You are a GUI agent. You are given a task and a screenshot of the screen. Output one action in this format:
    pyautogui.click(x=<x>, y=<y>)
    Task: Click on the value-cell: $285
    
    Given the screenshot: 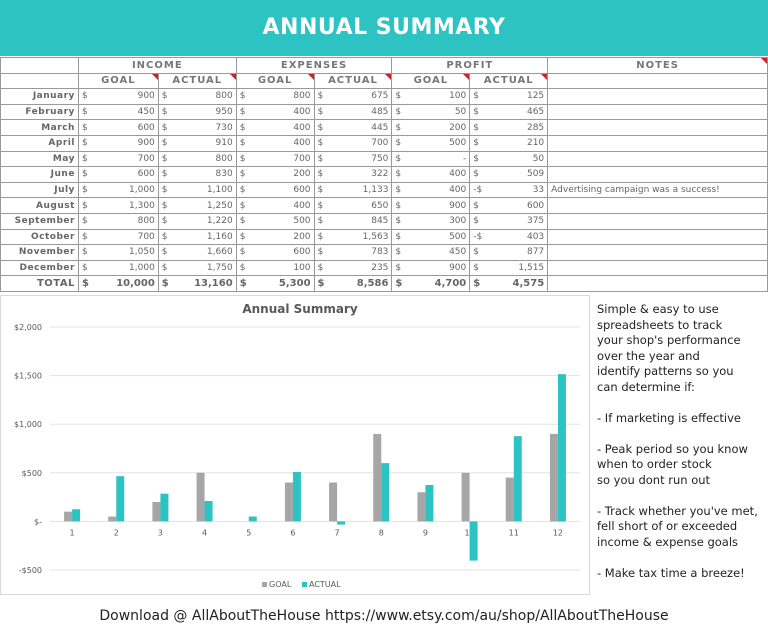 What is the action you would take?
    pyautogui.click(x=509, y=127)
    